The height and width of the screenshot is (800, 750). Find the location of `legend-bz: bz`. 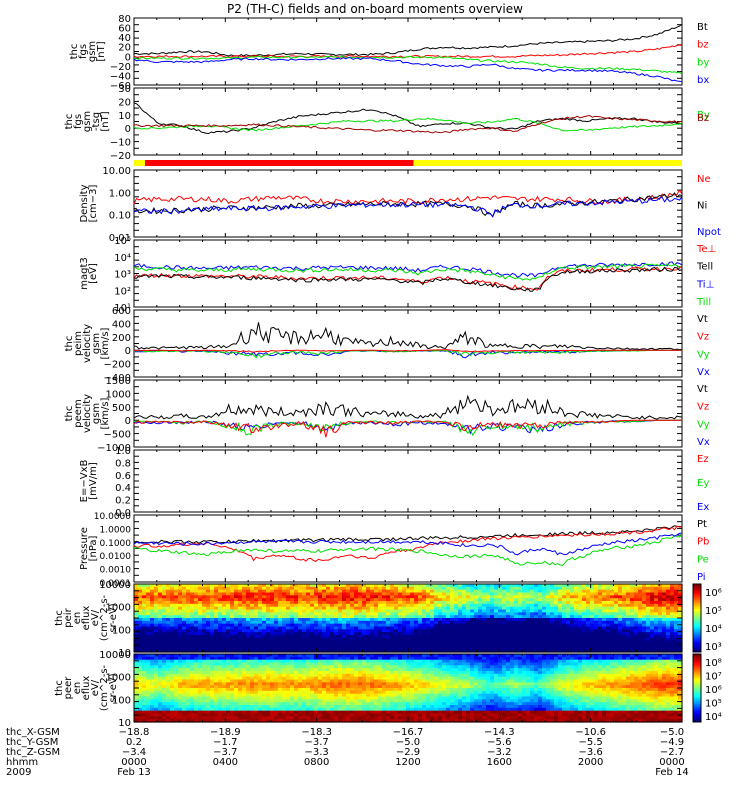

legend-bz: bz is located at coordinates (703, 45).